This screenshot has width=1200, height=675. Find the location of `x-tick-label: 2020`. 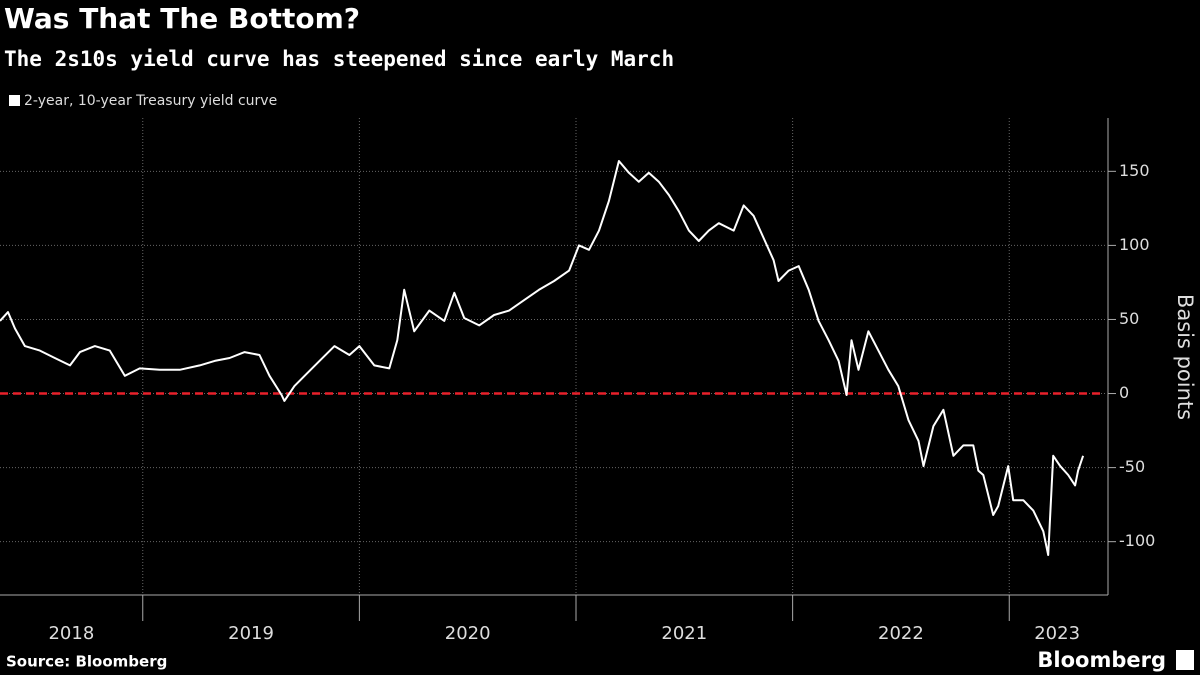

x-tick-label: 2020 is located at coordinates (468, 633).